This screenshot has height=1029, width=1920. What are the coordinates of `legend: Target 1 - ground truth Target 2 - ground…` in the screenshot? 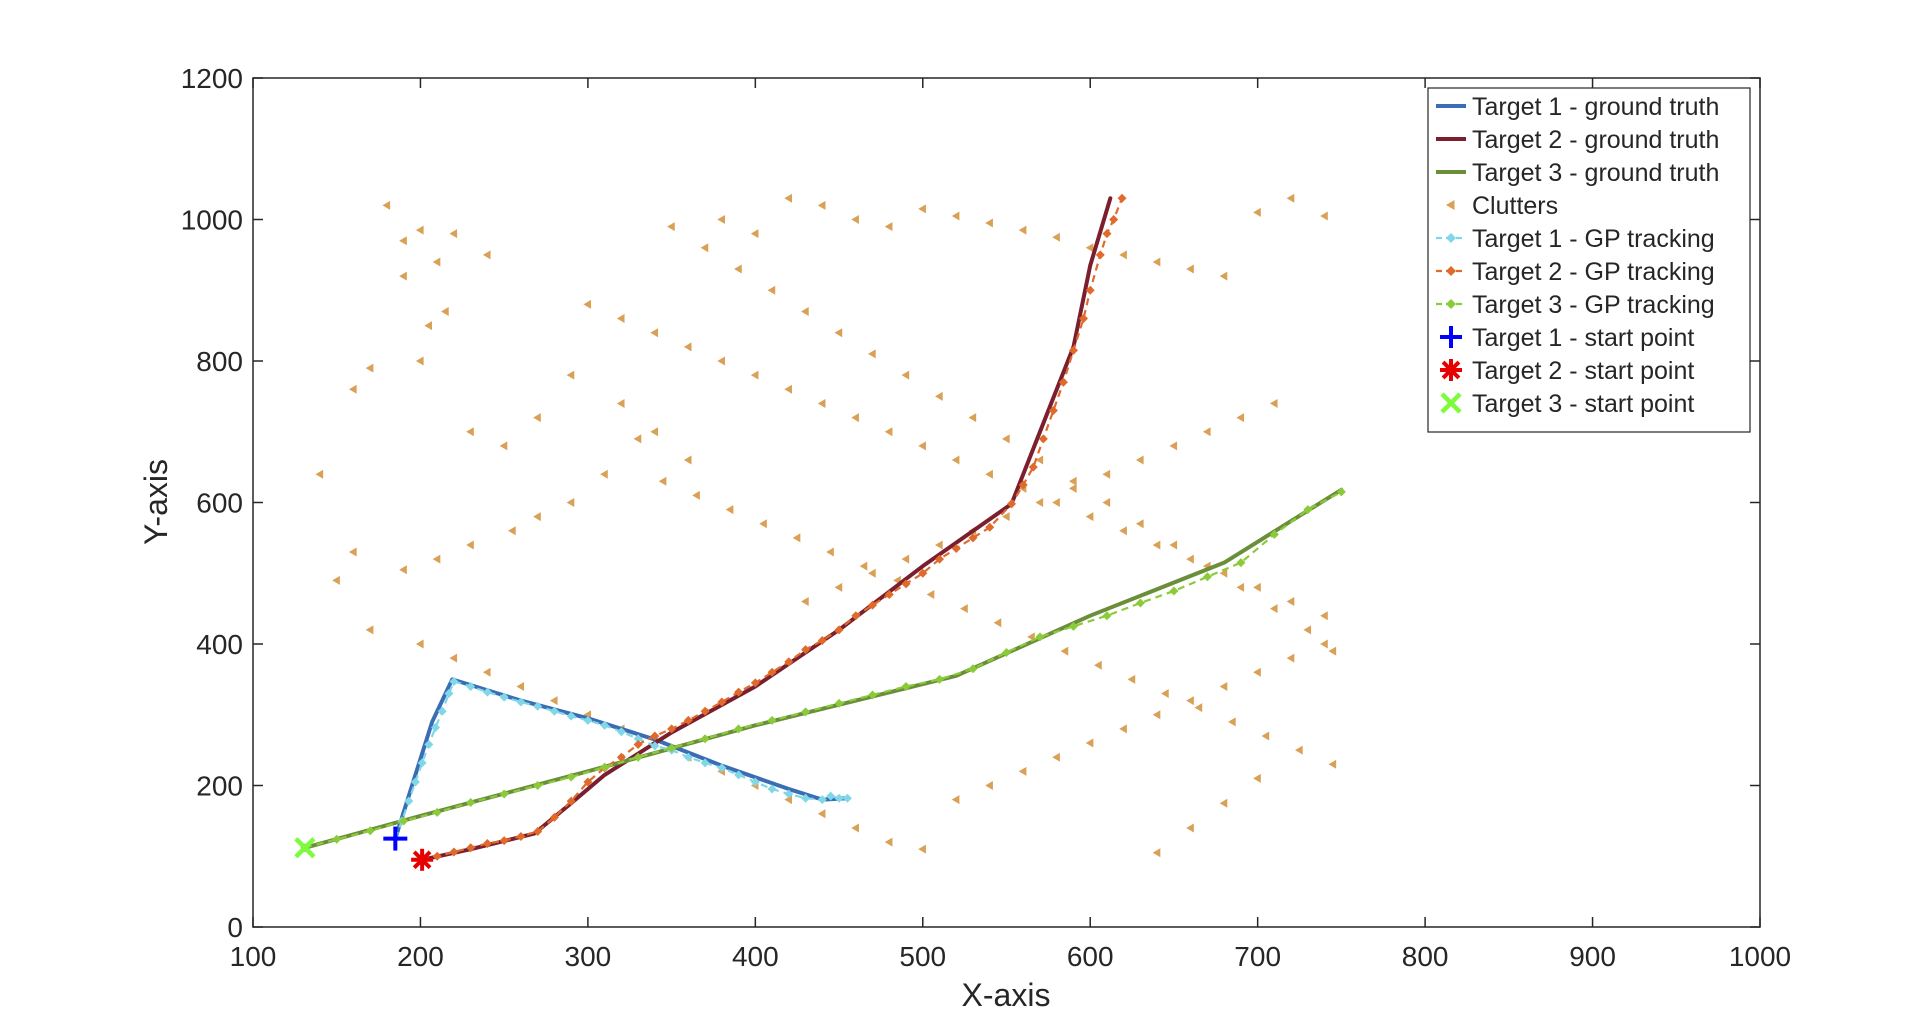 It's located at (1589, 260).